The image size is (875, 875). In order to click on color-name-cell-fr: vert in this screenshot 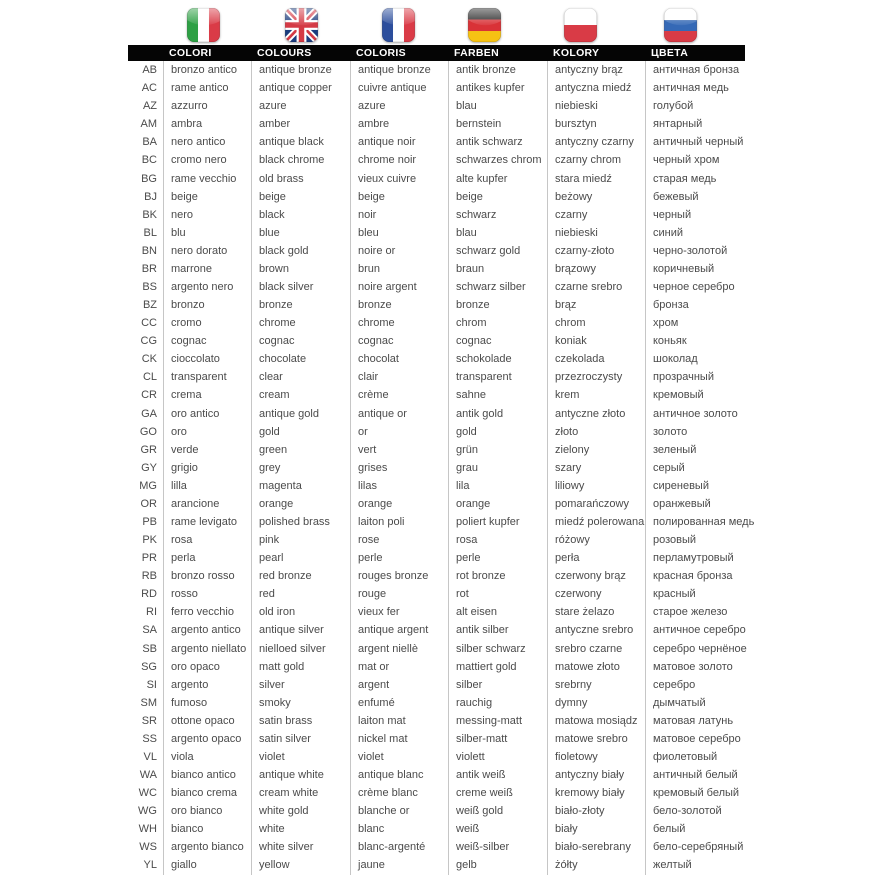, I will do `click(399, 449)`.